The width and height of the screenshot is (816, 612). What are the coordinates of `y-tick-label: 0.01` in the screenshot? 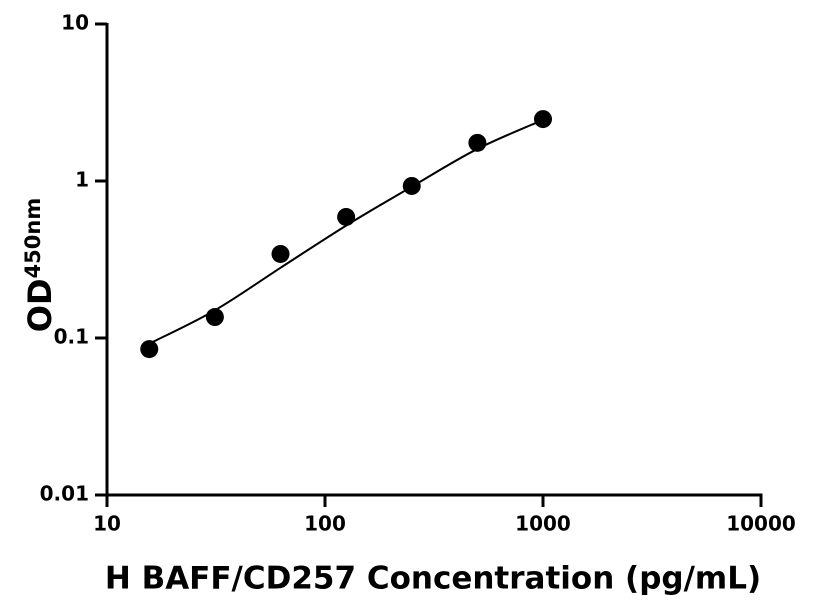 It's located at (64, 494).